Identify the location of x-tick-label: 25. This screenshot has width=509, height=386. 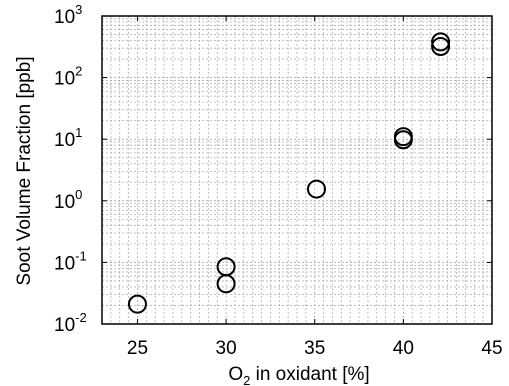
(137, 348).